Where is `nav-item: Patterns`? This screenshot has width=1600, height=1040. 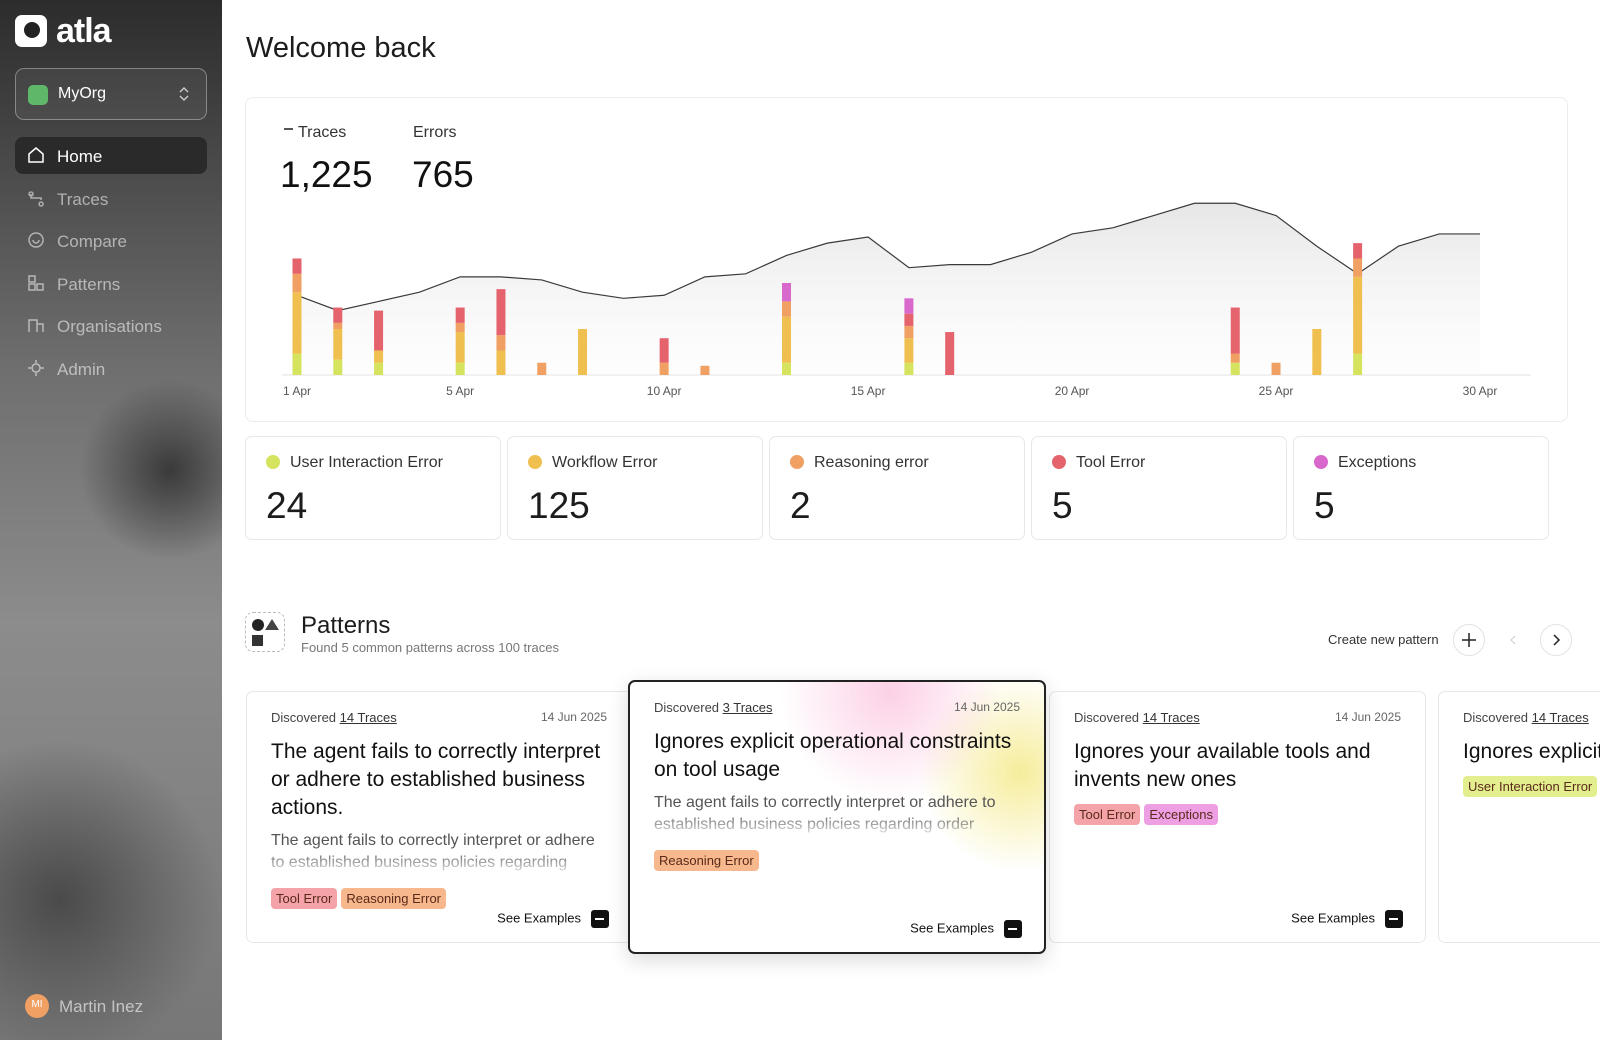
nav-item: Patterns is located at coordinates (111, 283).